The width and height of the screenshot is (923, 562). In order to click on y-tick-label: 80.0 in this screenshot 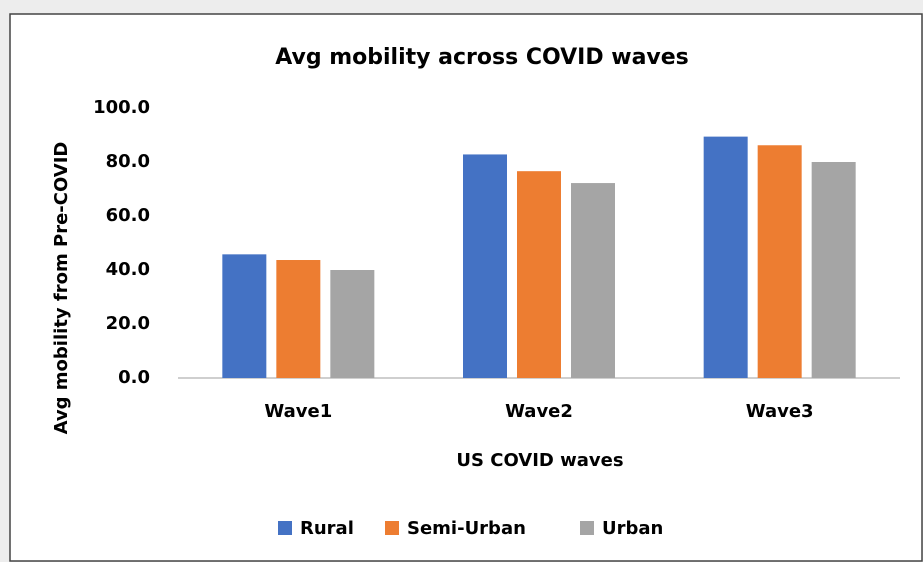, I will do `click(128, 161)`.